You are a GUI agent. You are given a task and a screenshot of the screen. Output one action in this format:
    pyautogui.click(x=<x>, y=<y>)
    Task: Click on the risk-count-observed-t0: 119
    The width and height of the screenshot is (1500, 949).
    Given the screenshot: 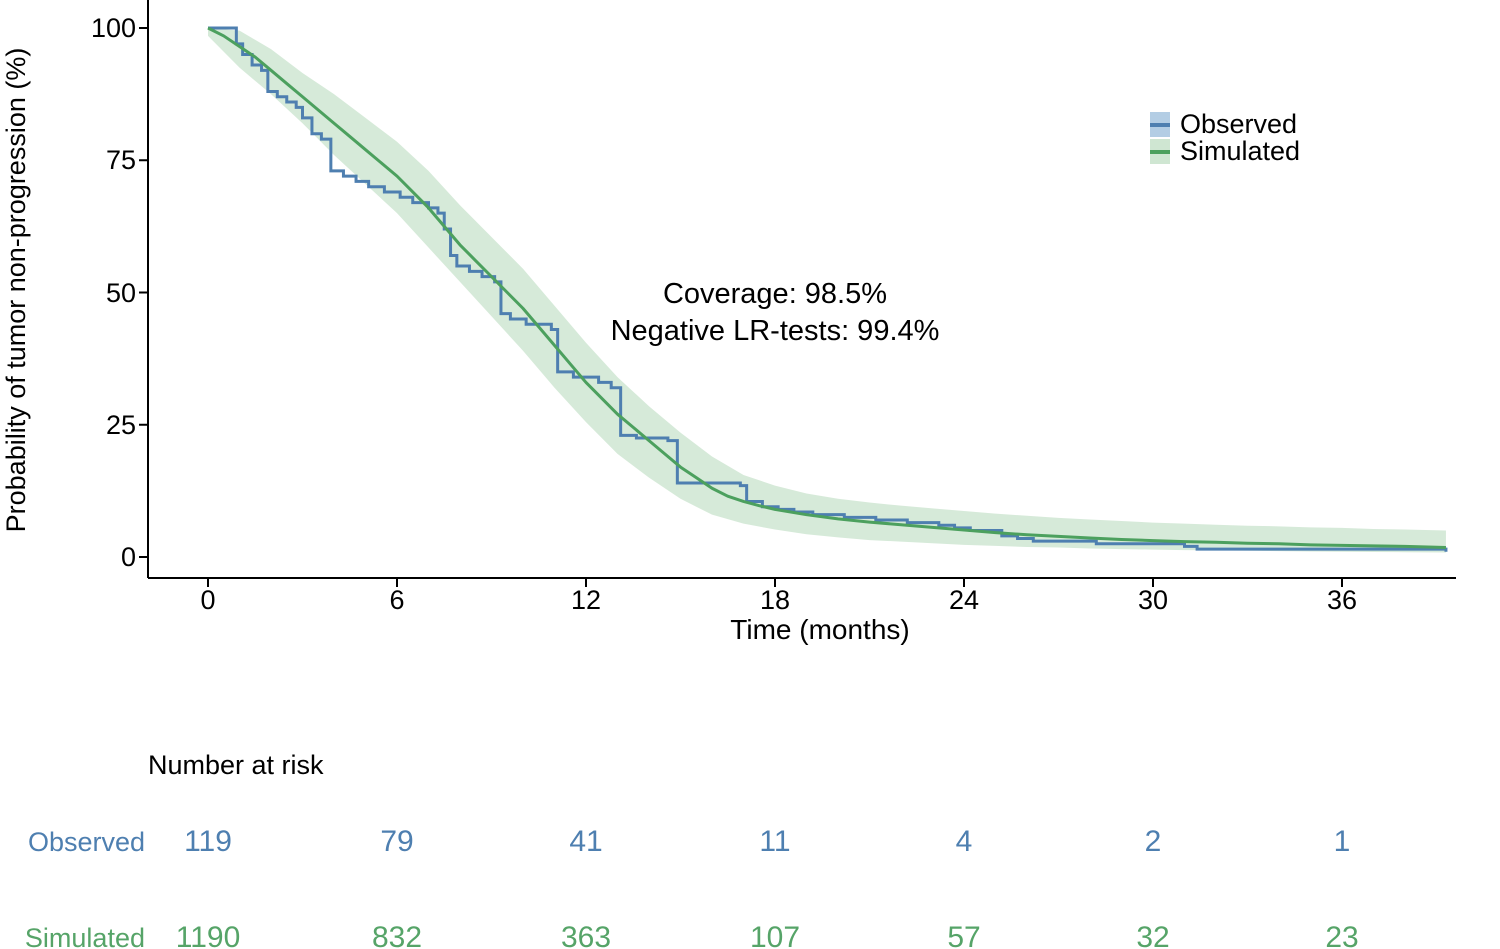 What is the action you would take?
    pyautogui.click(x=208, y=841)
    